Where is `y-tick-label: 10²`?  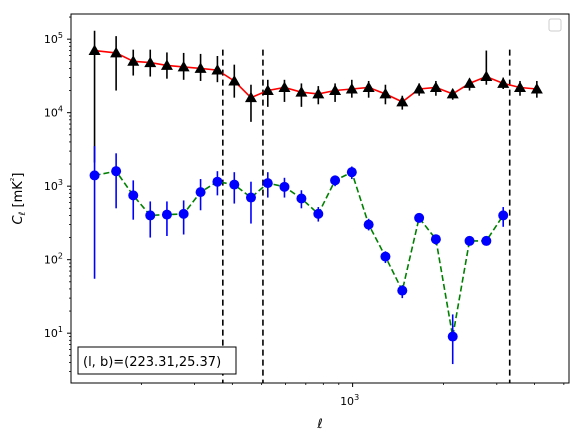
y-tick-label: 10² is located at coordinates (53, 259).